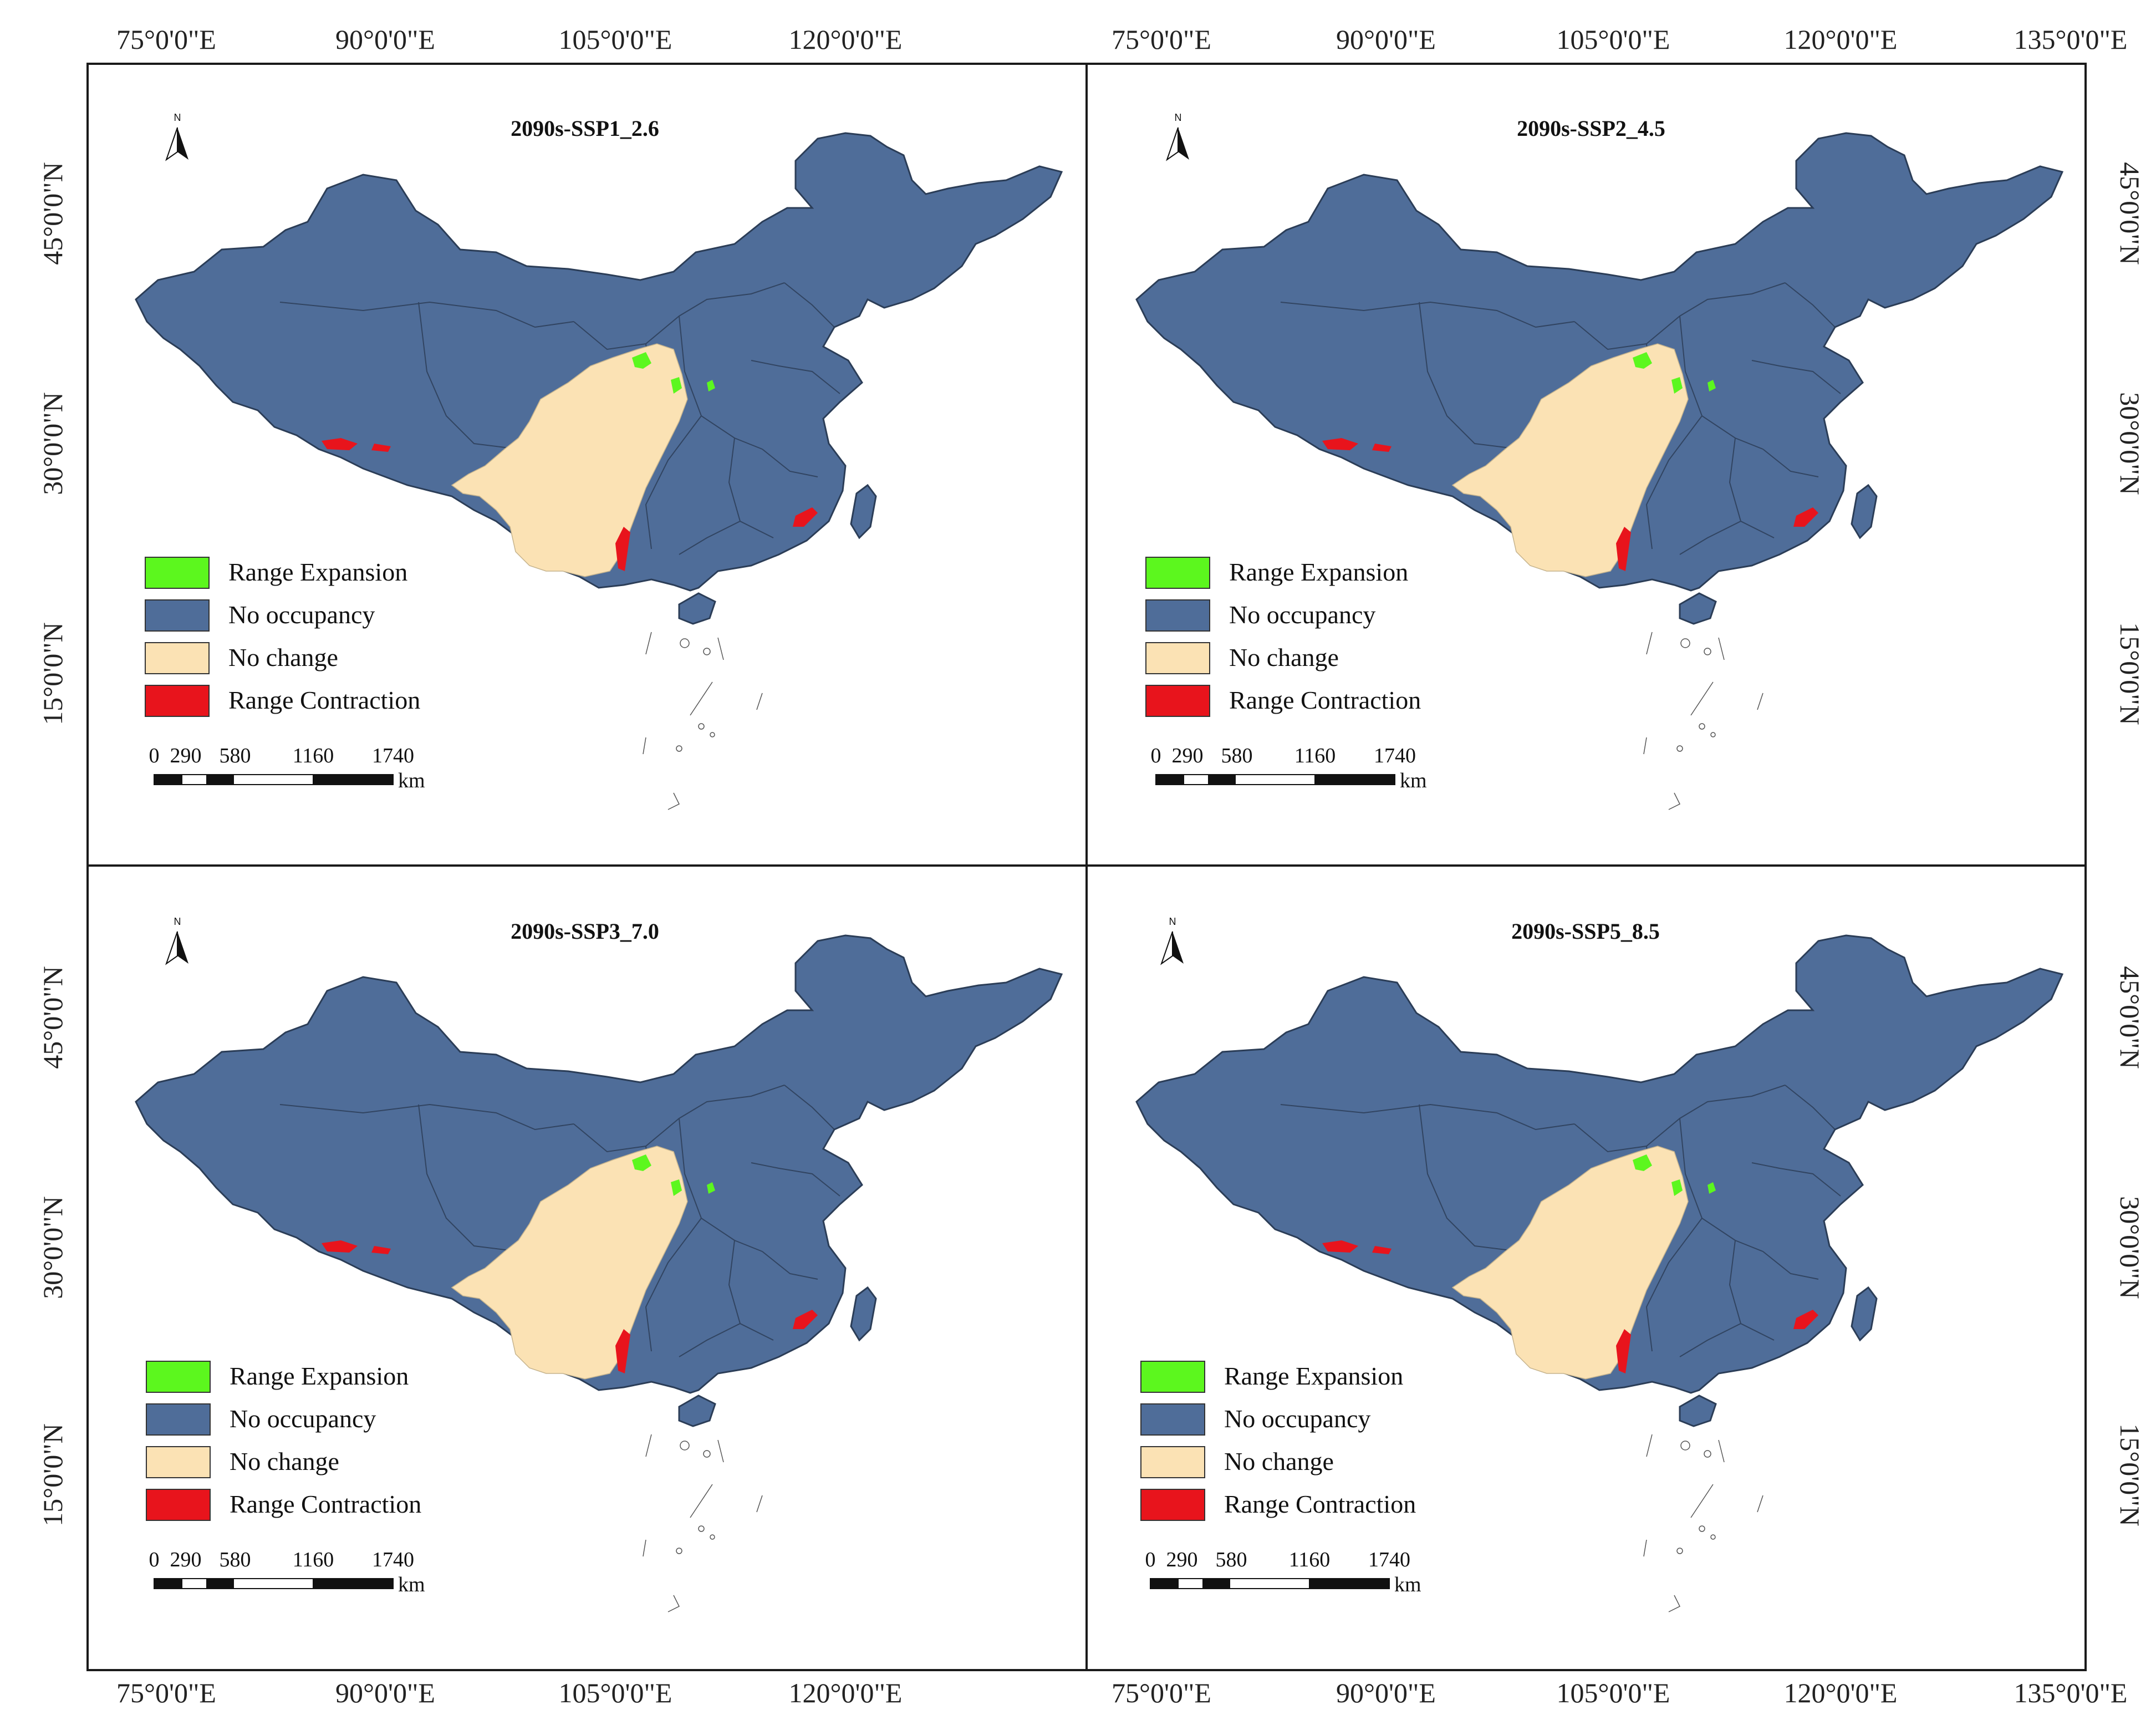 This screenshot has height=1720, width=2156. What do you see at coordinates (1172, 921) in the screenshot?
I see `north-label: N` at bounding box center [1172, 921].